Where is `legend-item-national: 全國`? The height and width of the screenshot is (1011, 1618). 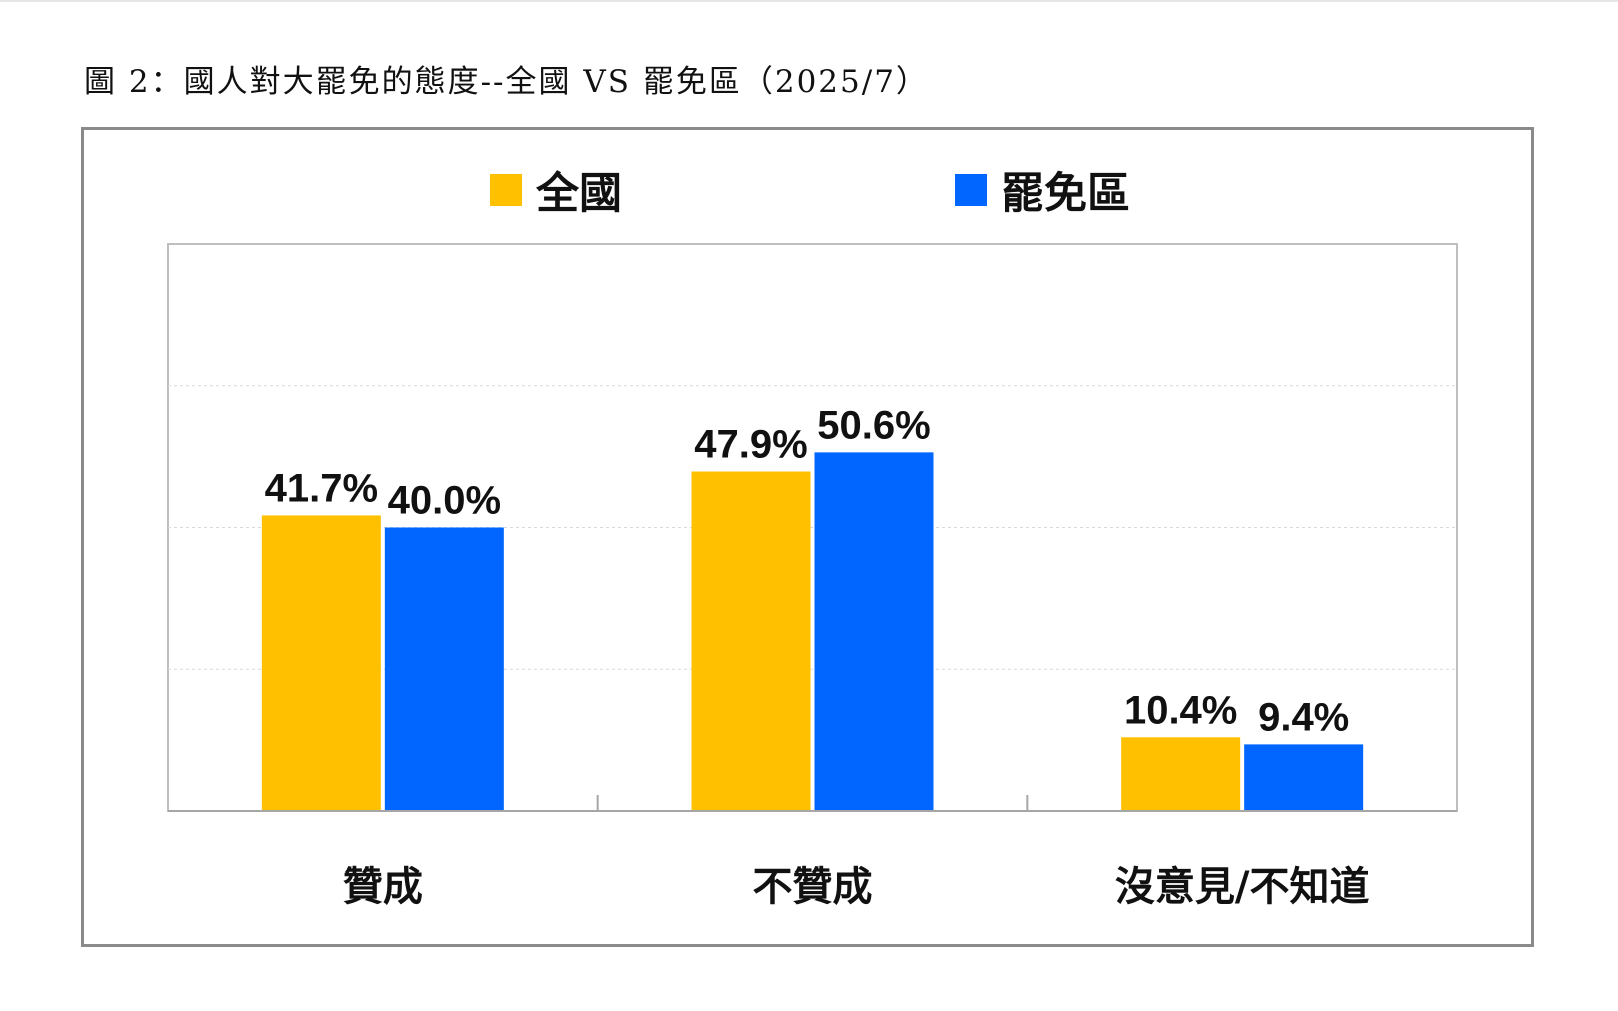 legend-item-national: 全國 is located at coordinates (556, 190).